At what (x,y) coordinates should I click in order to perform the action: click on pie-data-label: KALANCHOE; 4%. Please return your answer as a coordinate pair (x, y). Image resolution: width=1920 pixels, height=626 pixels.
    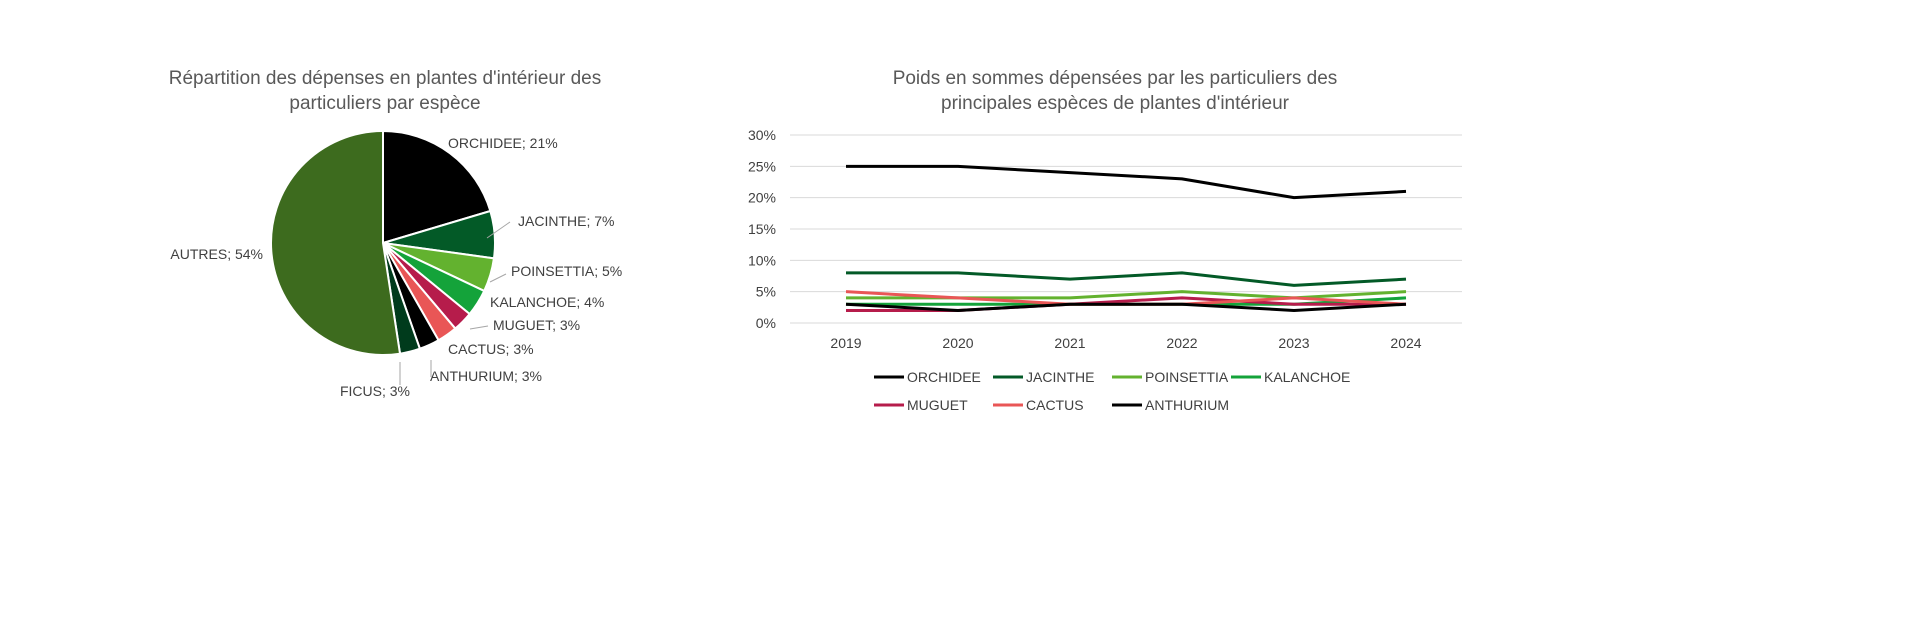
    Looking at the image, I should click on (547, 302).